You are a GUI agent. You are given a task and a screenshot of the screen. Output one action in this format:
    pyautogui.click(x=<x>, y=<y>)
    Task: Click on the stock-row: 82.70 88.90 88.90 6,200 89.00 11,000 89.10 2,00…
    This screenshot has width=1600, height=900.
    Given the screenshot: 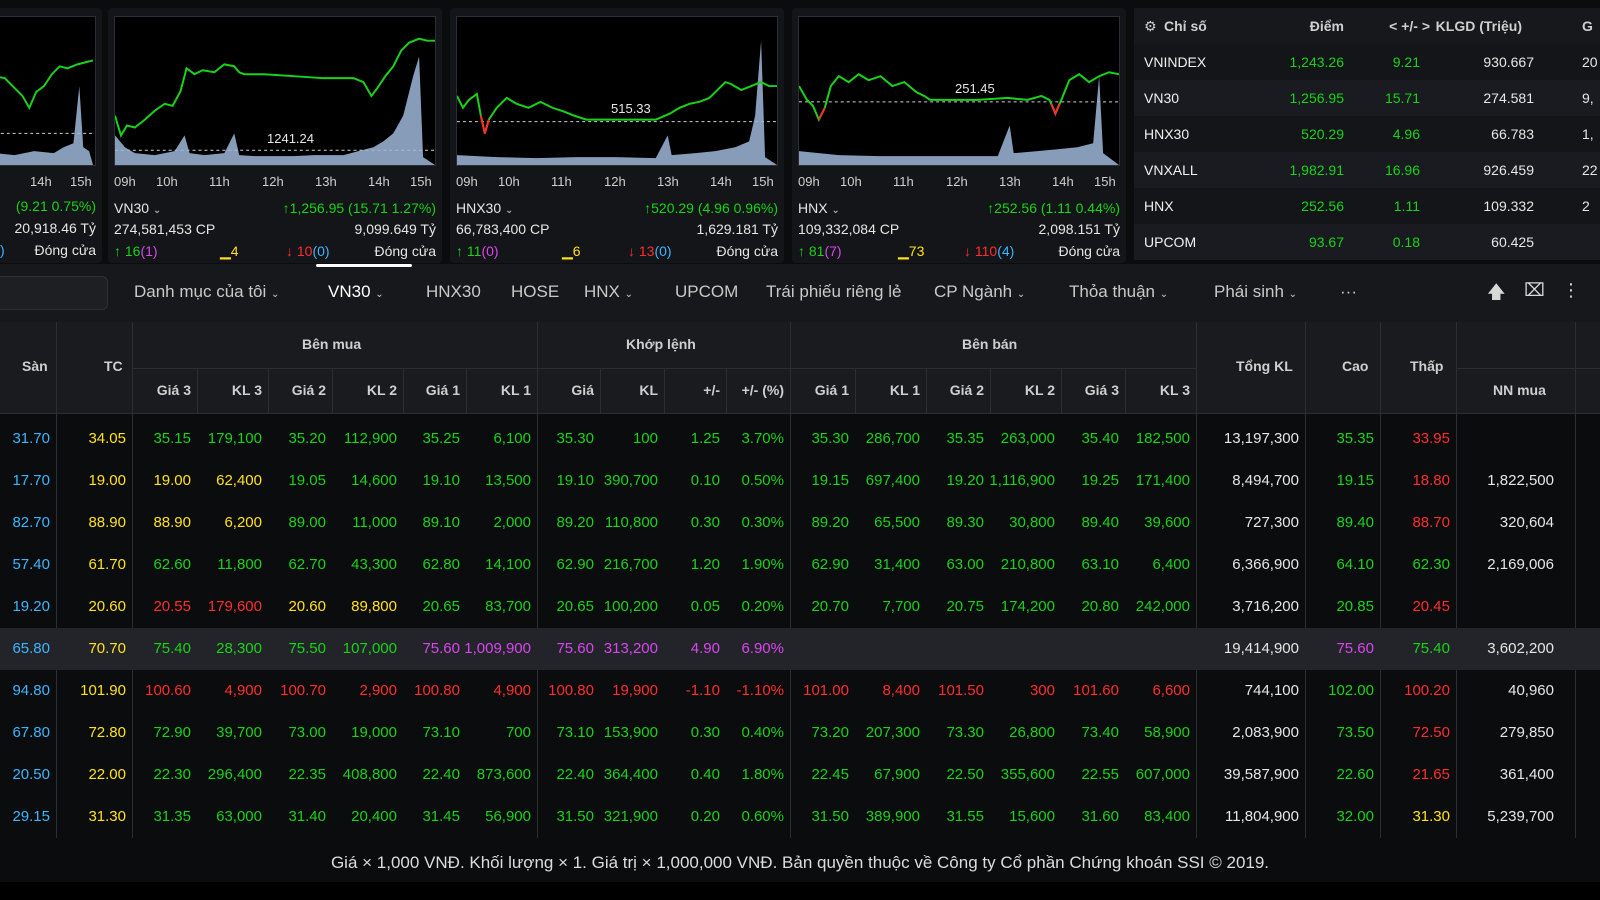 What is the action you would take?
    pyautogui.click(x=800, y=523)
    